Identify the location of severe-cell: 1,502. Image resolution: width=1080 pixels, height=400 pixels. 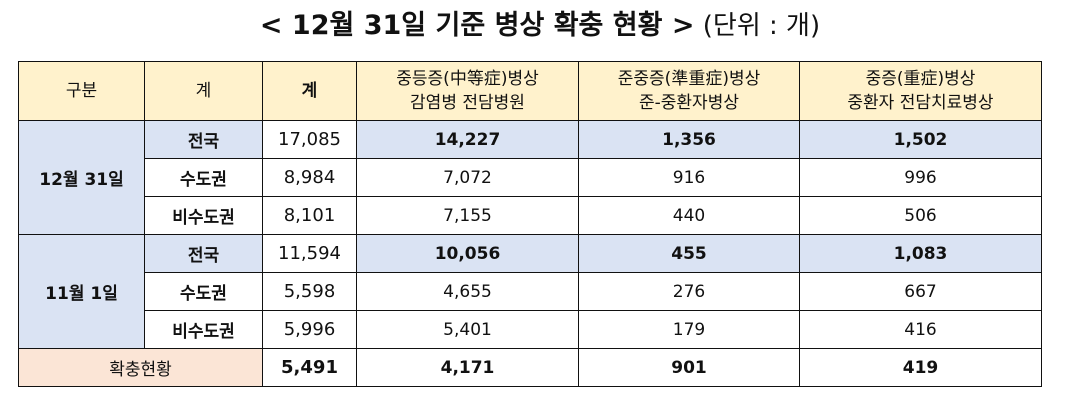
(920, 139).